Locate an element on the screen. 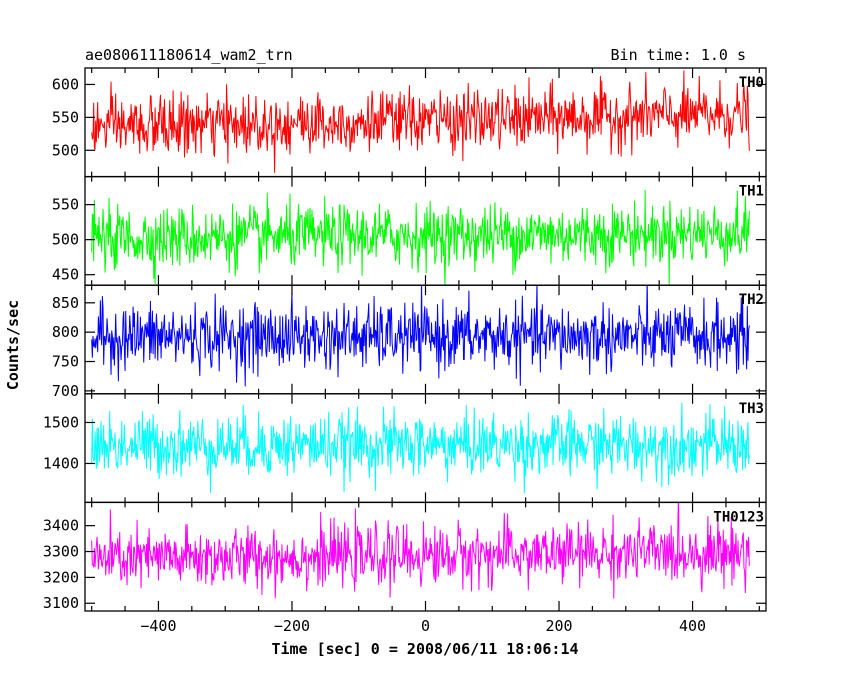  panel-th2 is located at coordinates (420, 336).